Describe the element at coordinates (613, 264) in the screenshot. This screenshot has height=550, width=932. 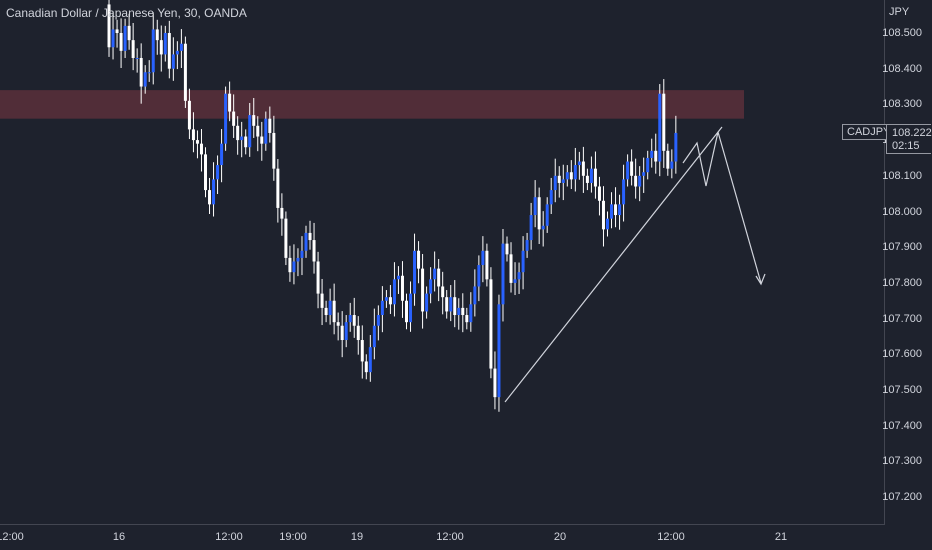
I see `trendline` at that location.